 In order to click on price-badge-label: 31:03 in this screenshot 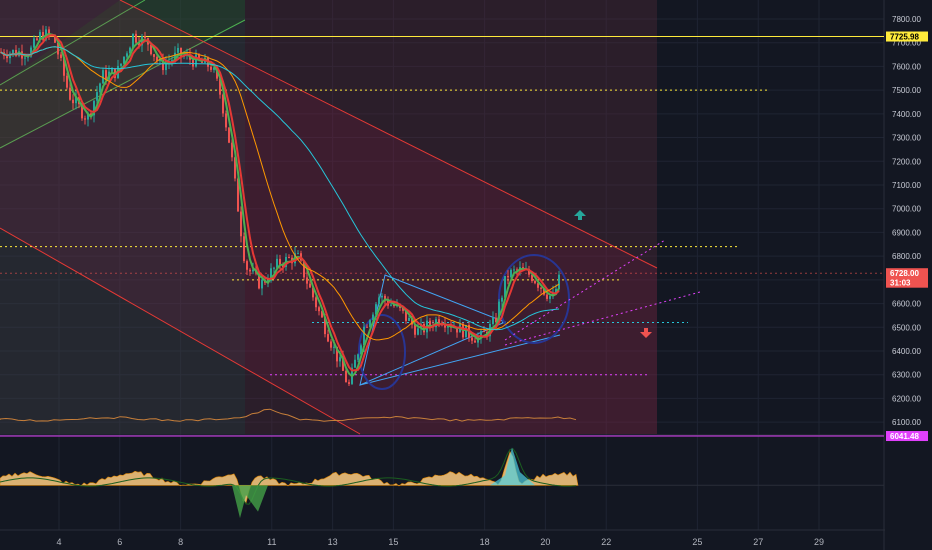, I will do `click(900, 283)`.